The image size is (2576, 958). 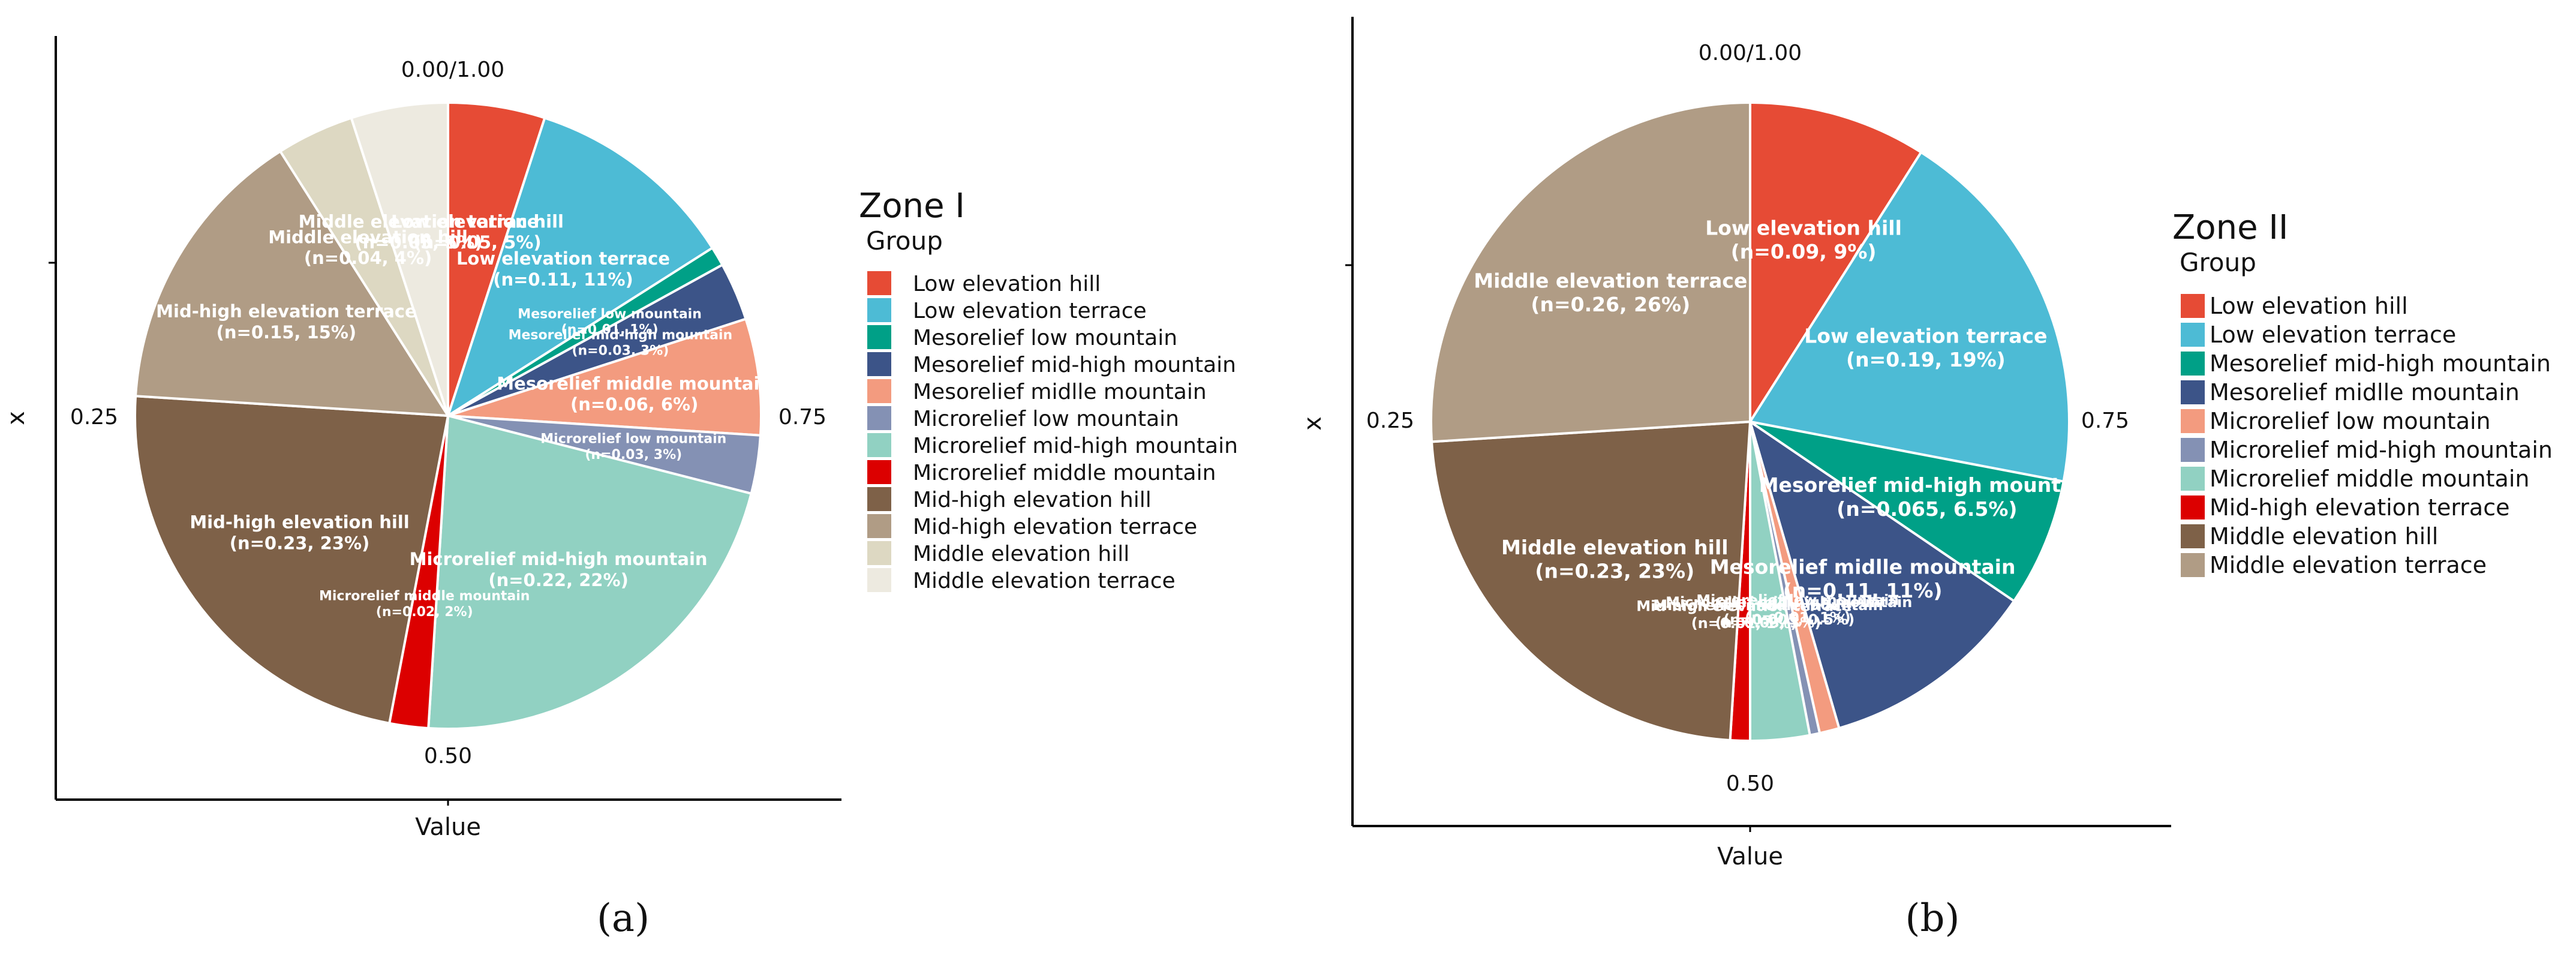 I want to click on slice-label: Mesorelief midlle mountain, so click(x=1863, y=566).